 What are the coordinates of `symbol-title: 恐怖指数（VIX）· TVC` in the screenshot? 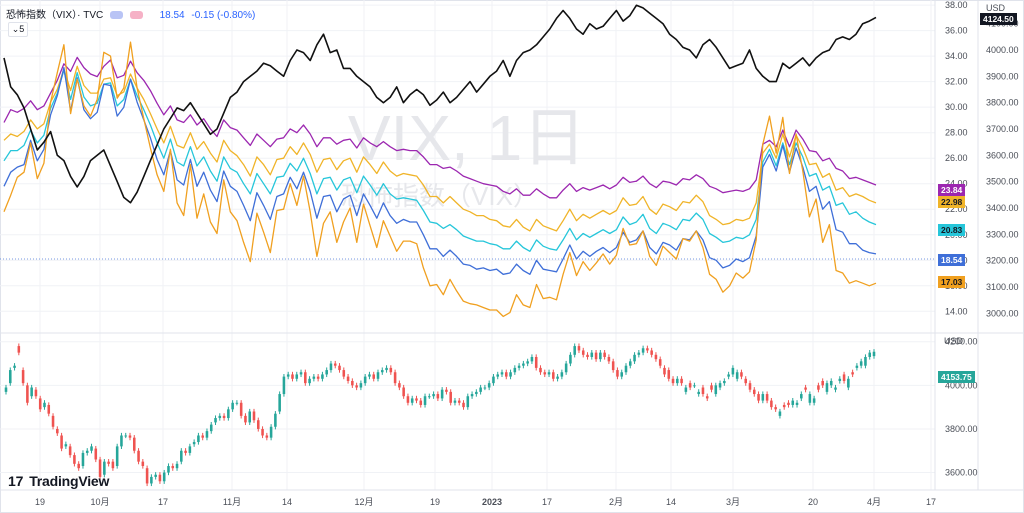 It's located at (55, 15).